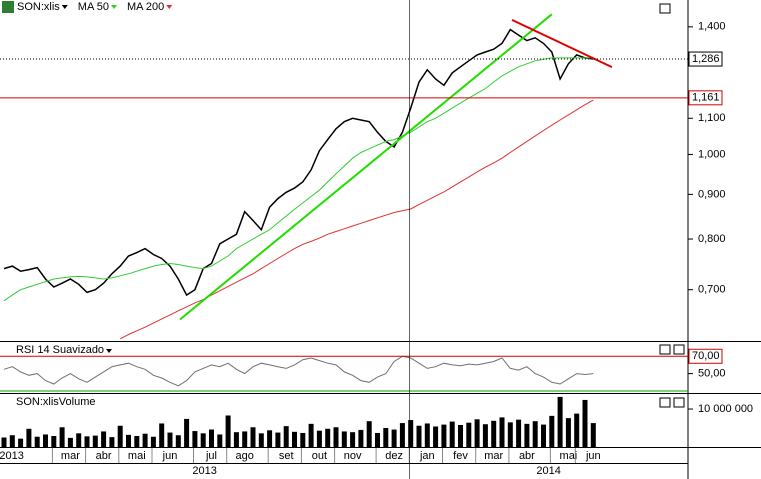  What do you see at coordinates (245, 456) in the screenshot?
I see `x-tick-label: ago` at bounding box center [245, 456].